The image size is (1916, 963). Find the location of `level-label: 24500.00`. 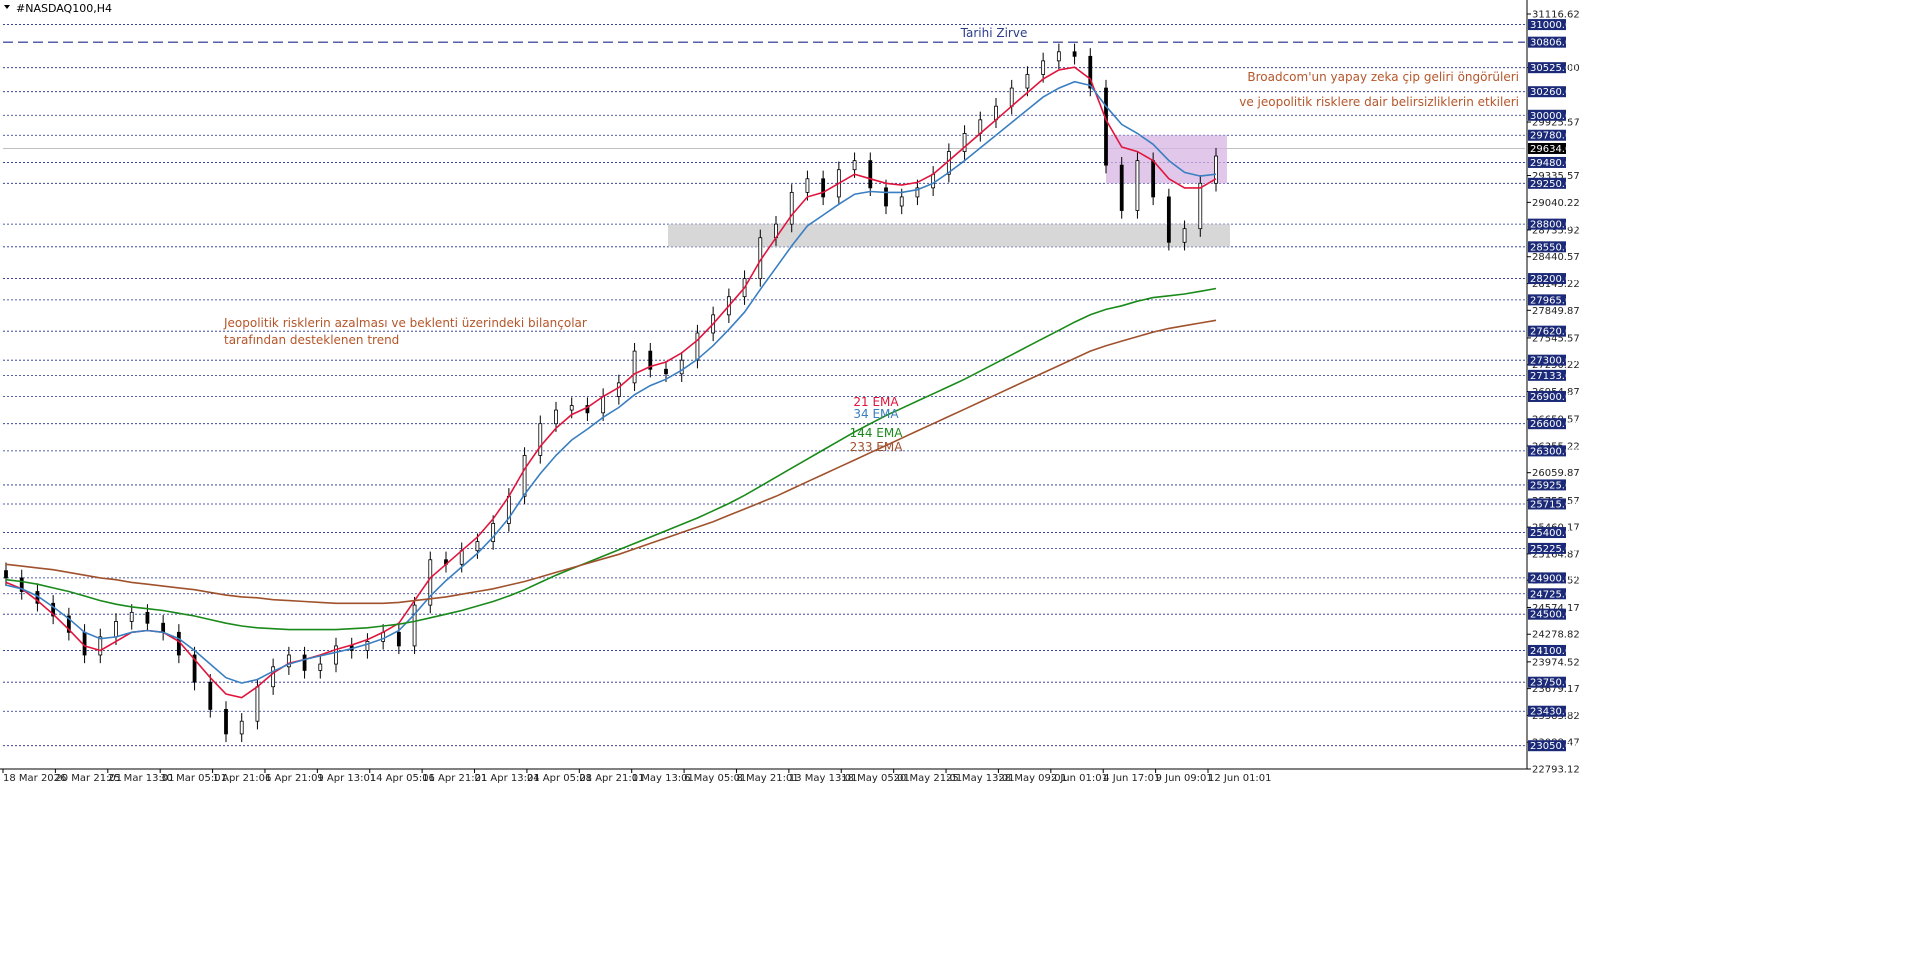

level-label: 24500.00 is located at coordinates (1554, 615).